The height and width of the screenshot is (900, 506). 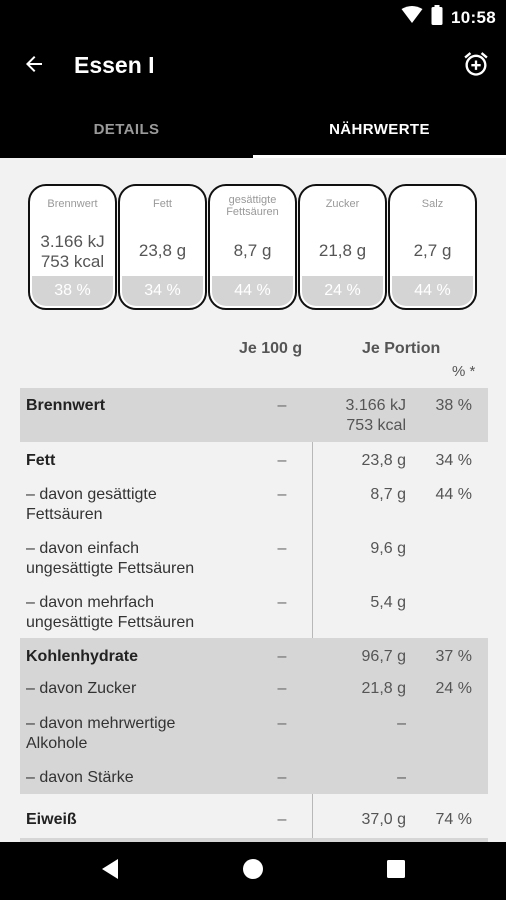 I want to click on nutrient-name: – davon Stärke, so click(x=80, y=777).